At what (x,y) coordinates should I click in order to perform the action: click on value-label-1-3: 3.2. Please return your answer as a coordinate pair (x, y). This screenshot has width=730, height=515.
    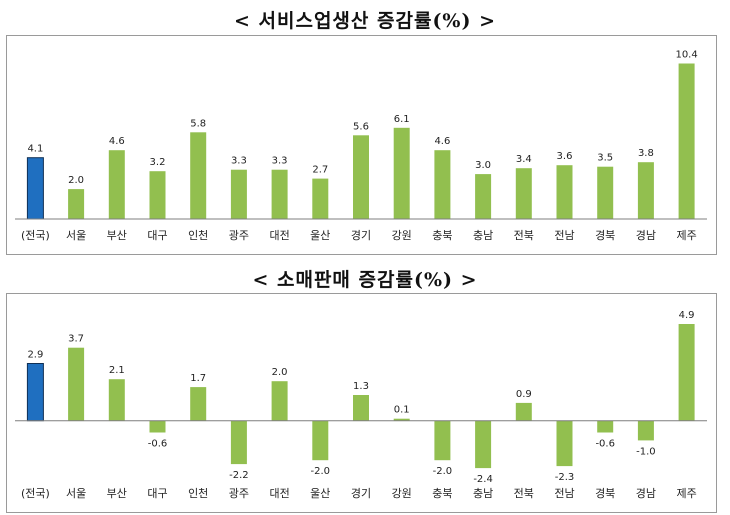
    Looking at the image, I should click on (158, 162).